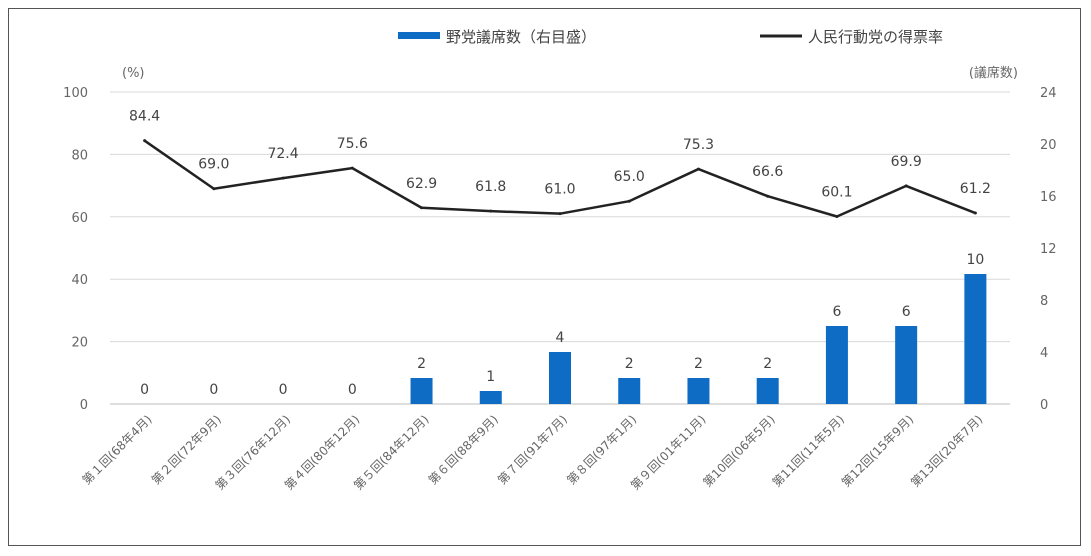 The width and height of the screenshot is (1091, 556). Describe the element at coordinates (975, 260) in the screenshot. I see `bar-data-label: 10` at that location.